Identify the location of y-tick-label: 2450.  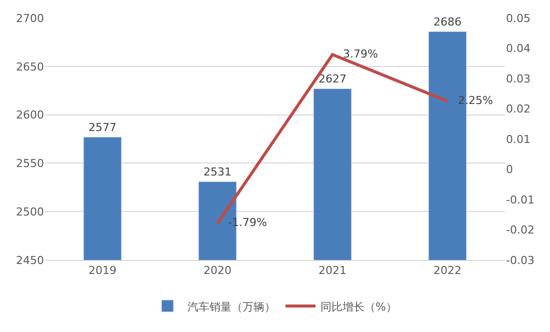
(30, 260).